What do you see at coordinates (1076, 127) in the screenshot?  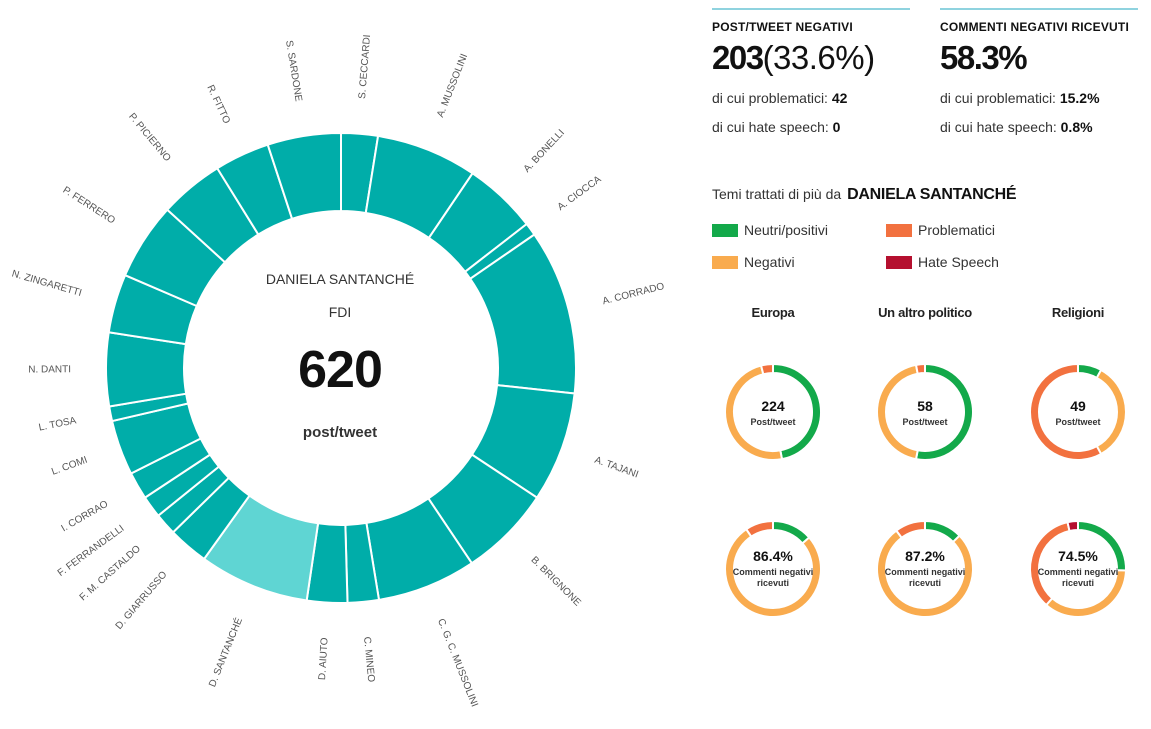 I see `comments-hate-value: 0.8%` at bounding box center [1076, 127].